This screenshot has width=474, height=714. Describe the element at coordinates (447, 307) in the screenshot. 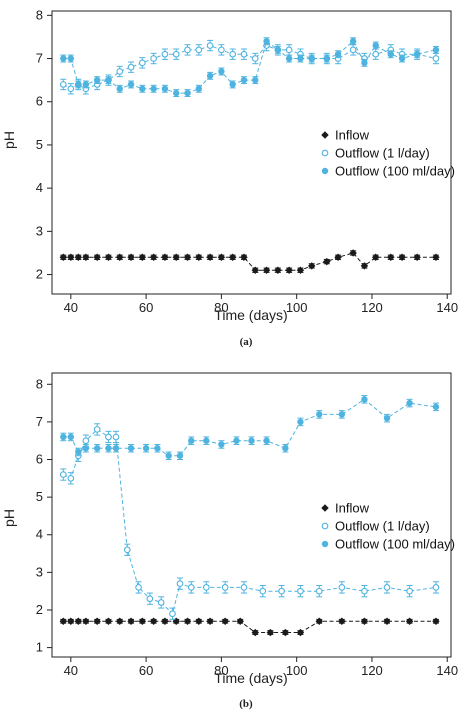

I see `x-tick-label: 140` at that location.